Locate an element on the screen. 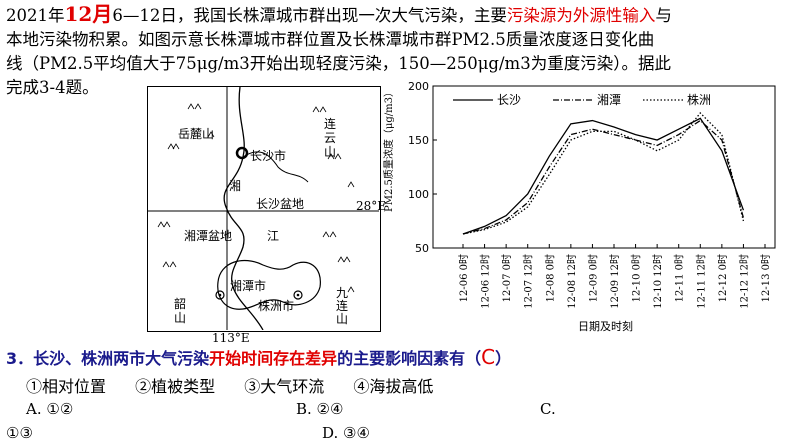 The image size is (794, 447). x-tick-label: 12-10 12时 is located at coordinates (658, 281).